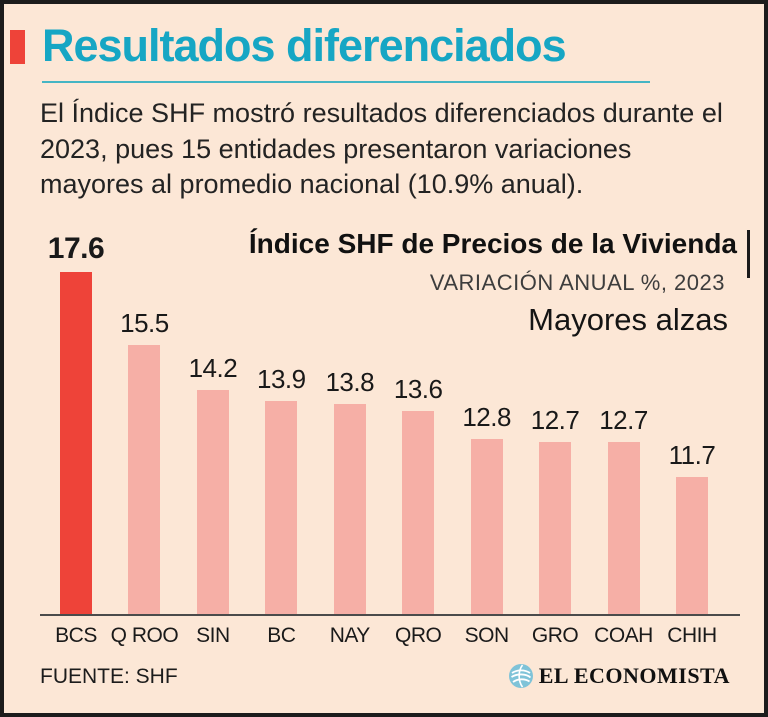 The width and height of the screenshot is (768, 717). What do you see at coordinates (350, 635) in the screenshot?
I see `category-label: NAY` at bounding box center [350, 635].